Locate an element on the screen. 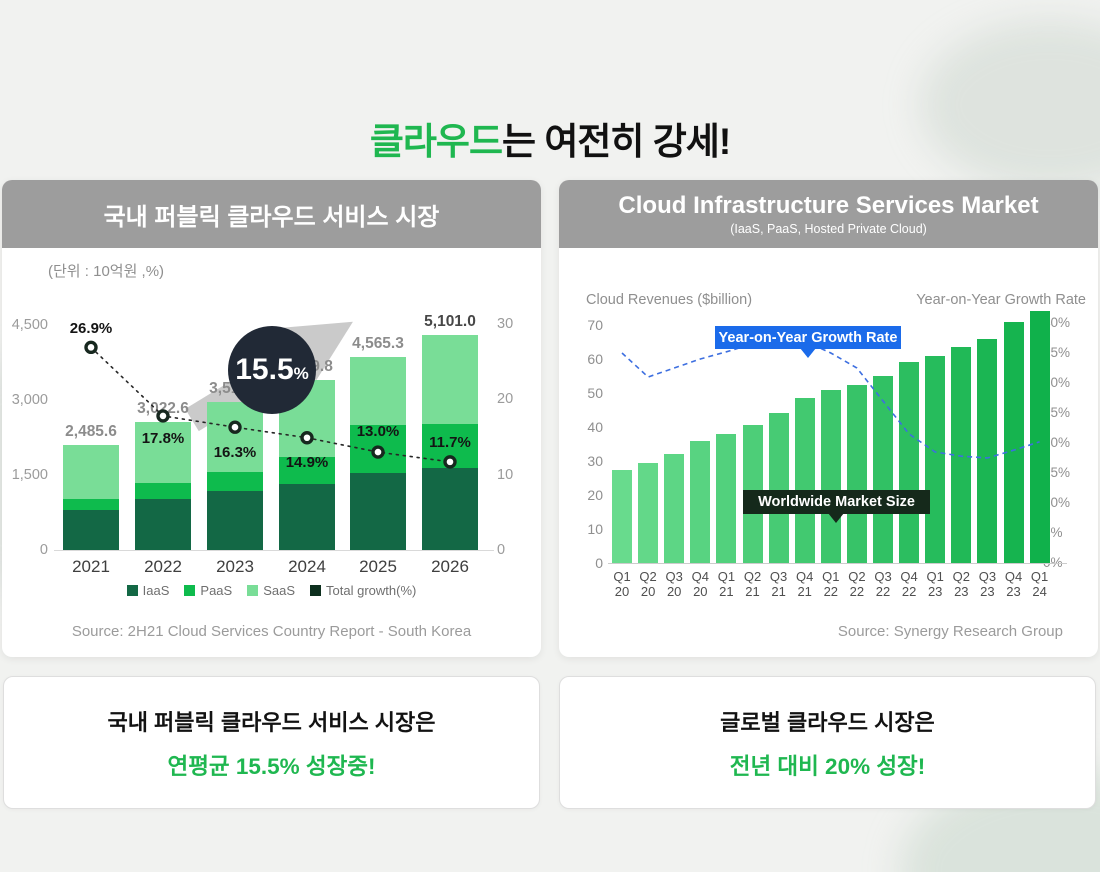 The width and height of the screenshot is (1100, 872). korea-summary-line1: 국내 퍼블릭 클라우드 서비스 시장은 is located at coordinates (271, 722).